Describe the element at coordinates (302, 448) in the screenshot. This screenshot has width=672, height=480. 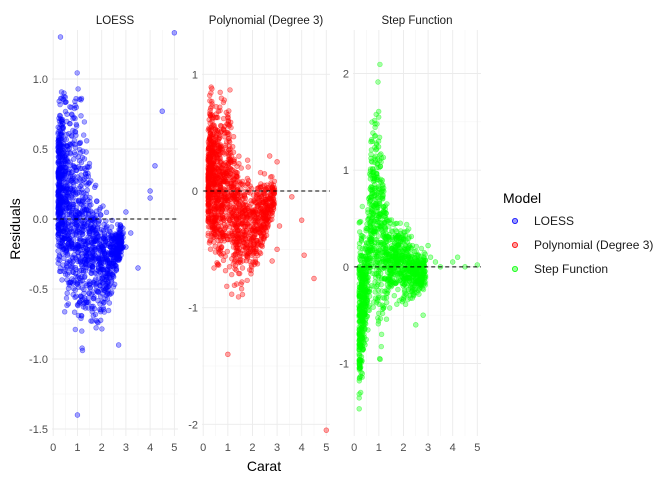
I see `x-tick-label: 4` at that location.